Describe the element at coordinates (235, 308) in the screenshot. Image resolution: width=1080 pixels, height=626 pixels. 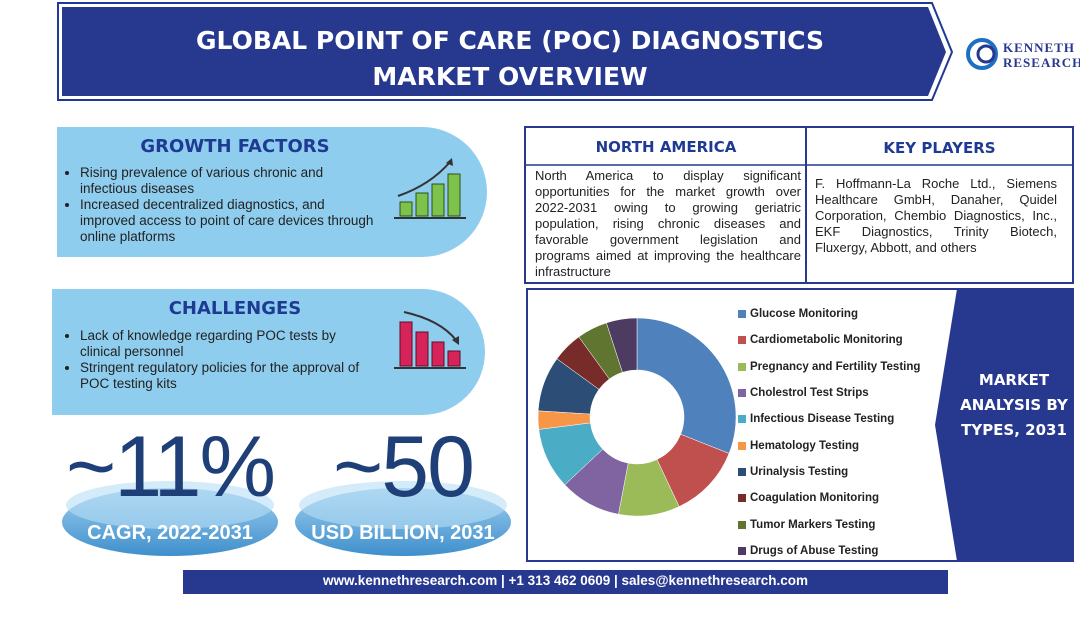
I see `challenges-title: CHALLENGES` at that location.